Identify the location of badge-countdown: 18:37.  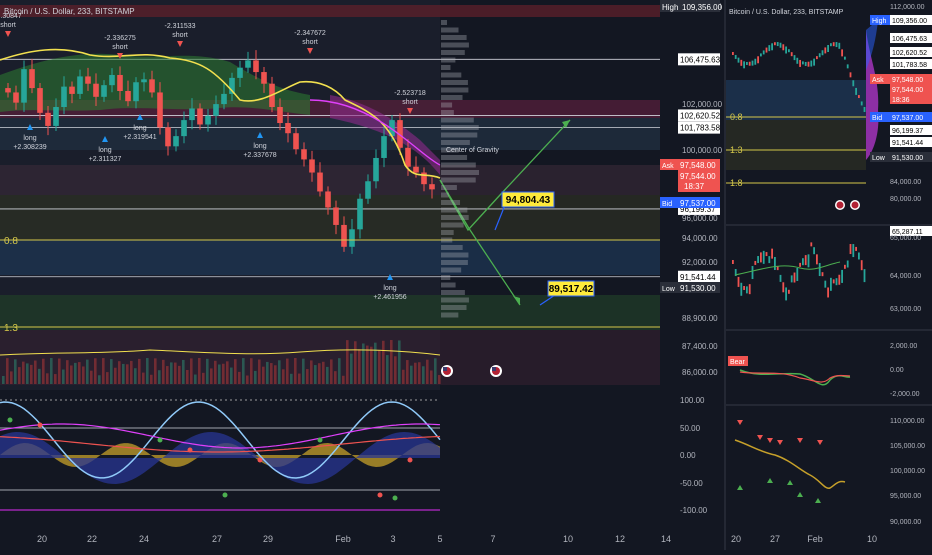
(694, 186).